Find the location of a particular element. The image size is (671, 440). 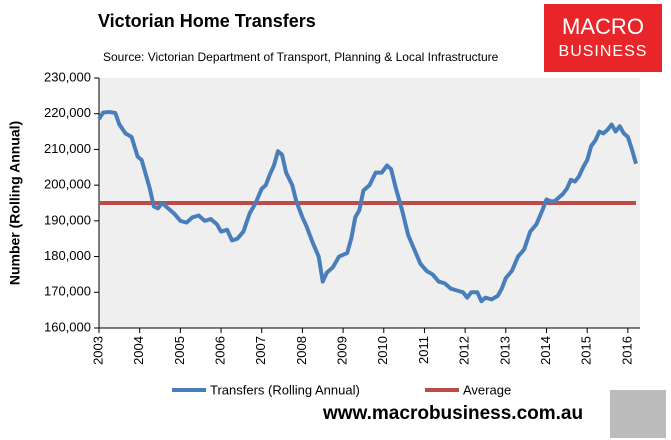

x-tick-label: 2010 is located at coordinates (382, 350).